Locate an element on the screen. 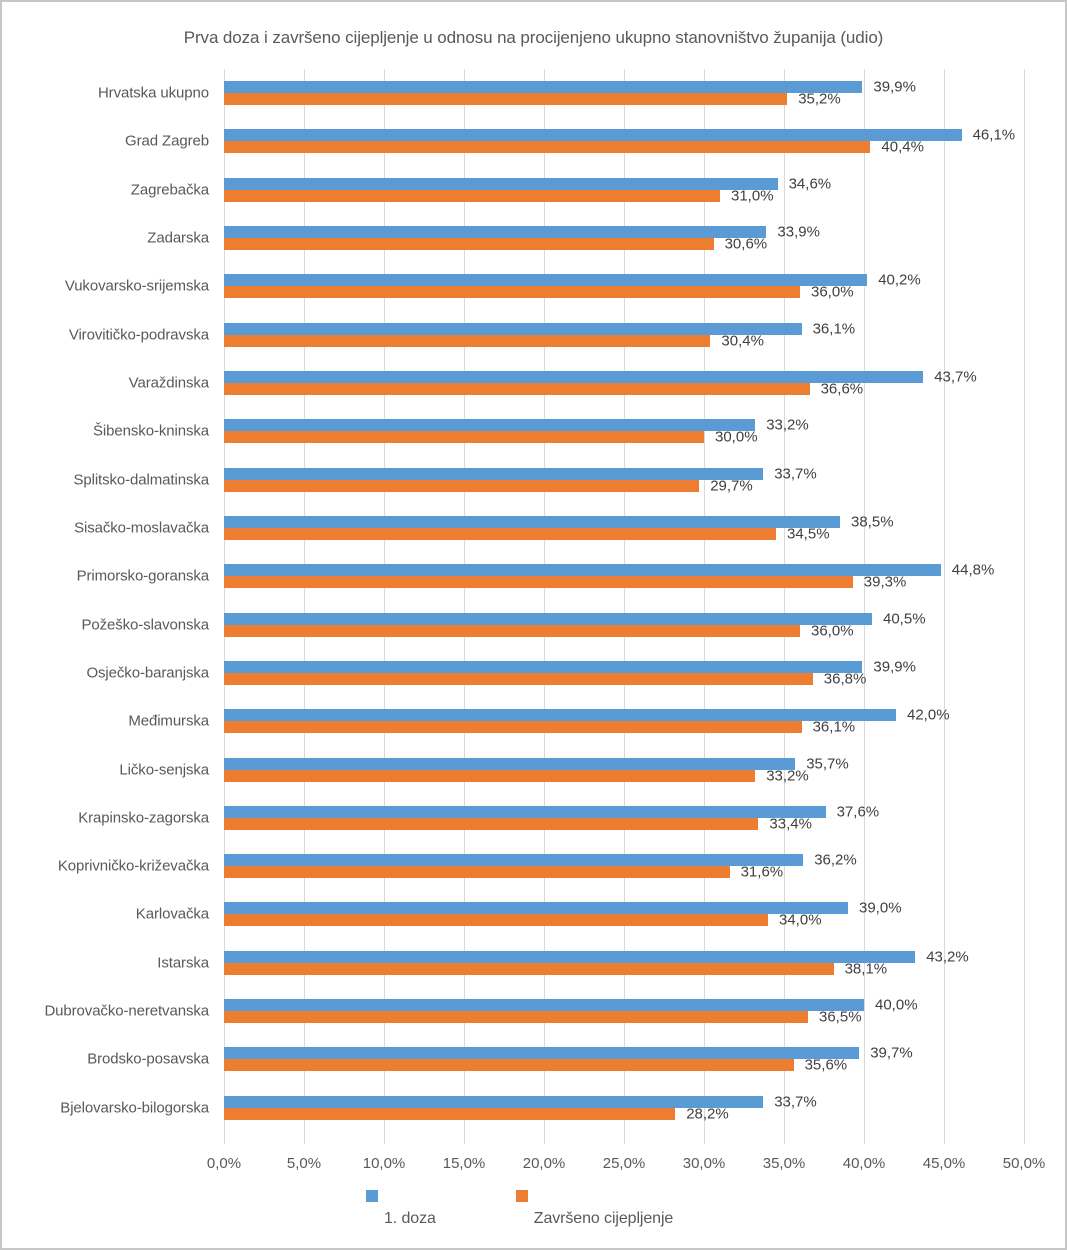 The height and width of the screenshot is (1250, 1067). first-dose-bar: 44,8% is located at coordinates (609, 570).